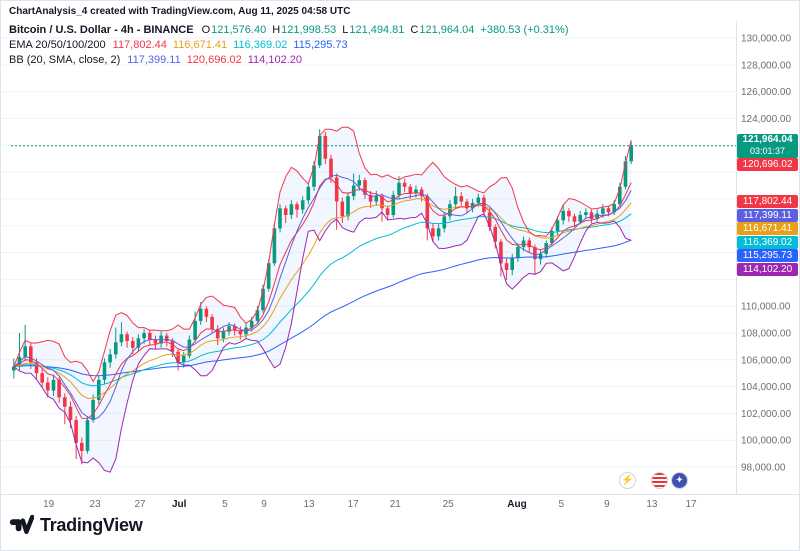 This screenshot has height=551, width=800. What do you see at coordinates (679, 480) in the screenshot?
I see `flag-stars-icon: ✦` at bounding box center [679, 480].